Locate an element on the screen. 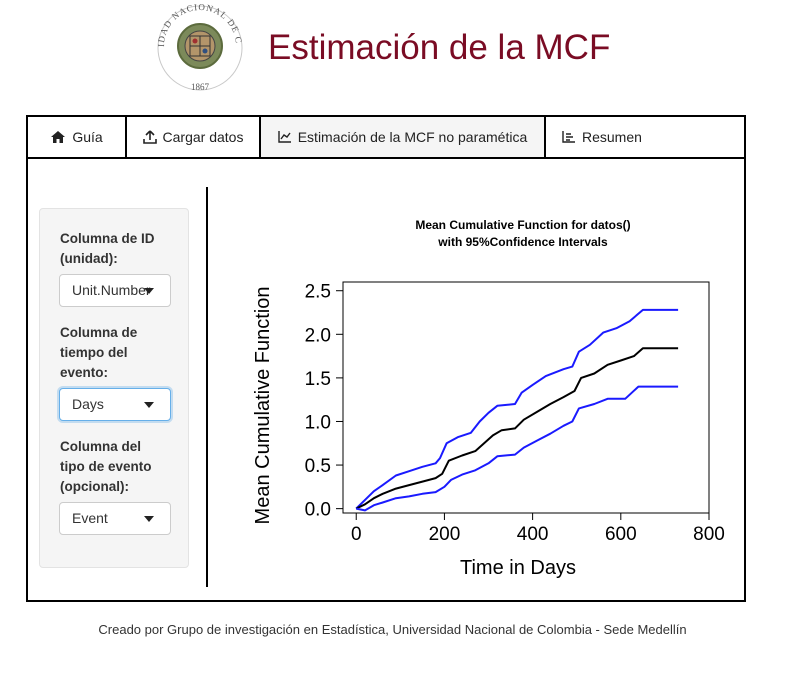 The width and height of the screenshot is (785, 675). x-tick-label: 600 is located at coordinates (621, 534).